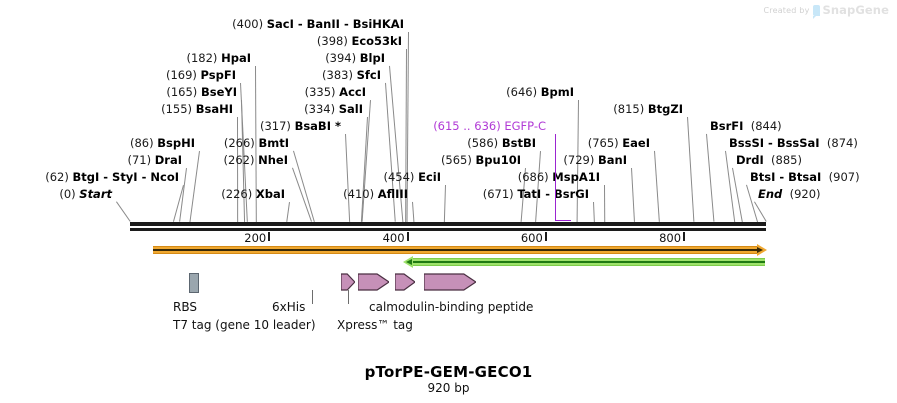  Describe the element at coordinates (218, 75) in the screenshot. I see `enzyme-names-pspfi: PspFI` at that location.